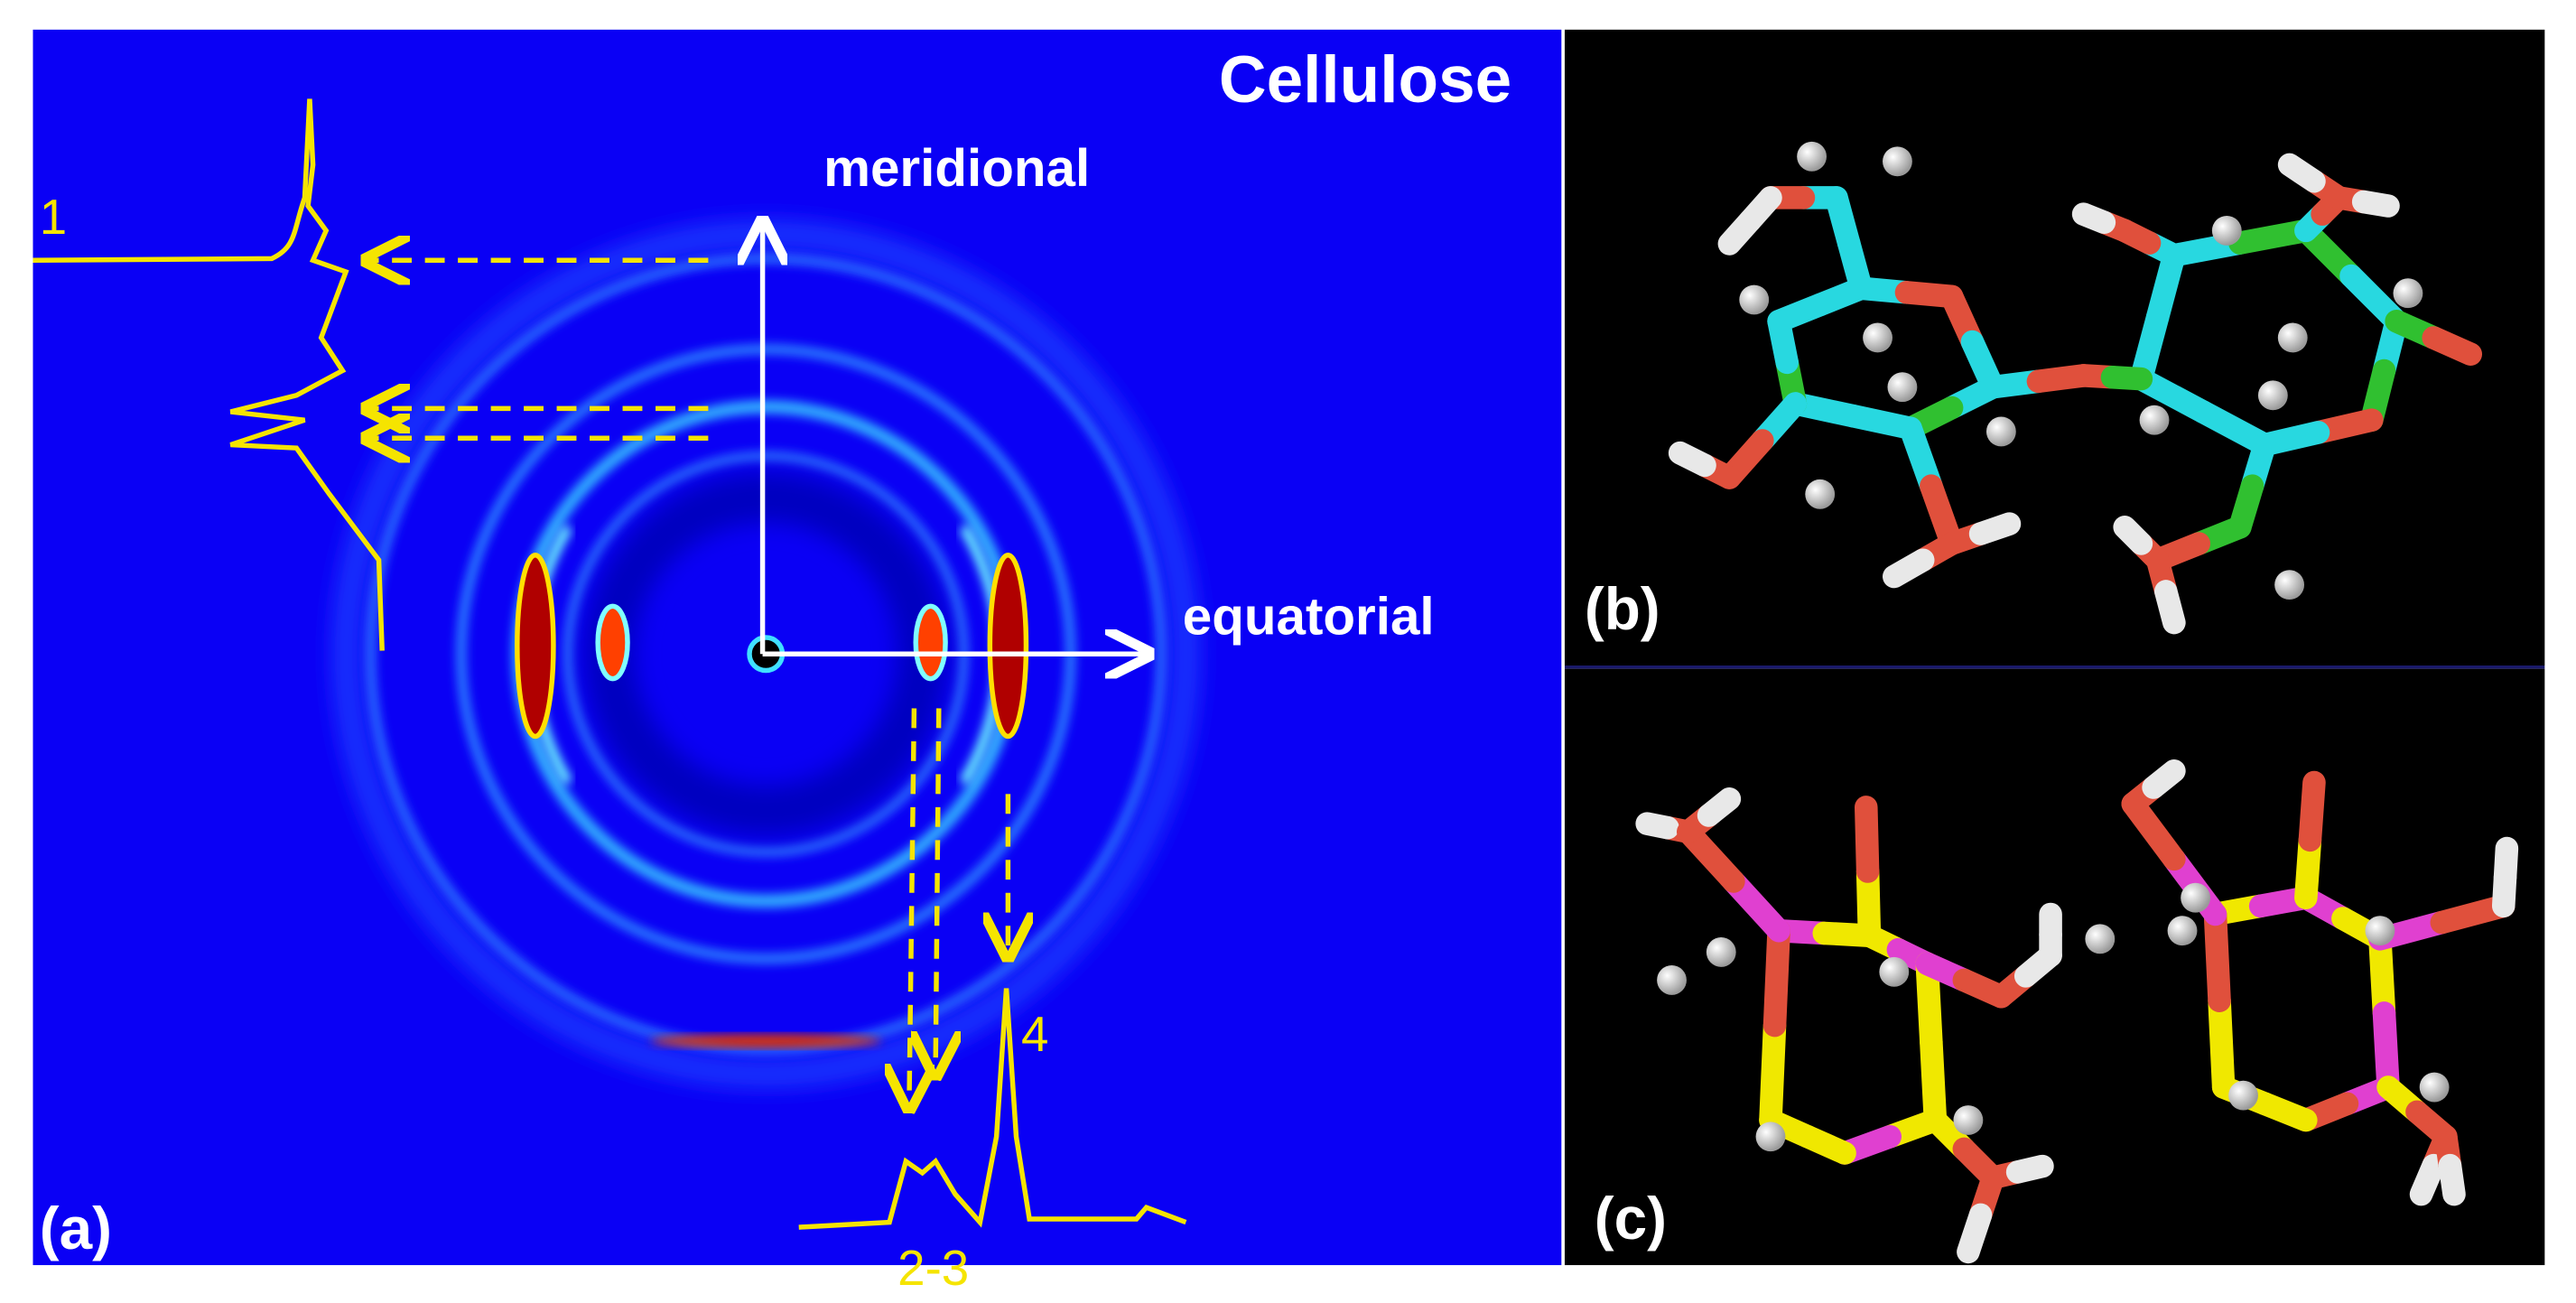 This screenshot has width=2576, height=1303. What do you see at coordinates (1622, 609) in the screenshot?
I see `label: (b)` at bounding box center [1622, 609].